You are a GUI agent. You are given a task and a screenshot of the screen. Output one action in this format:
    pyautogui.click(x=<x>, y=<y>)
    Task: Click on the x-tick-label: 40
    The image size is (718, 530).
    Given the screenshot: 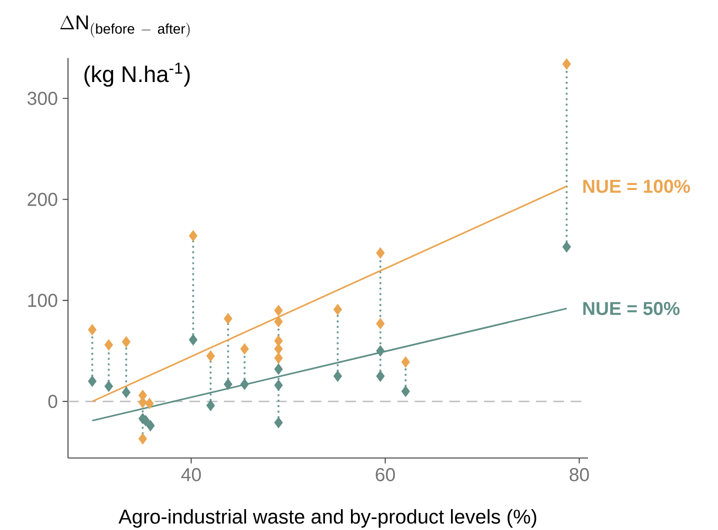 What is the action you would take?
    pyautogui.click(x=191, y=475)
    